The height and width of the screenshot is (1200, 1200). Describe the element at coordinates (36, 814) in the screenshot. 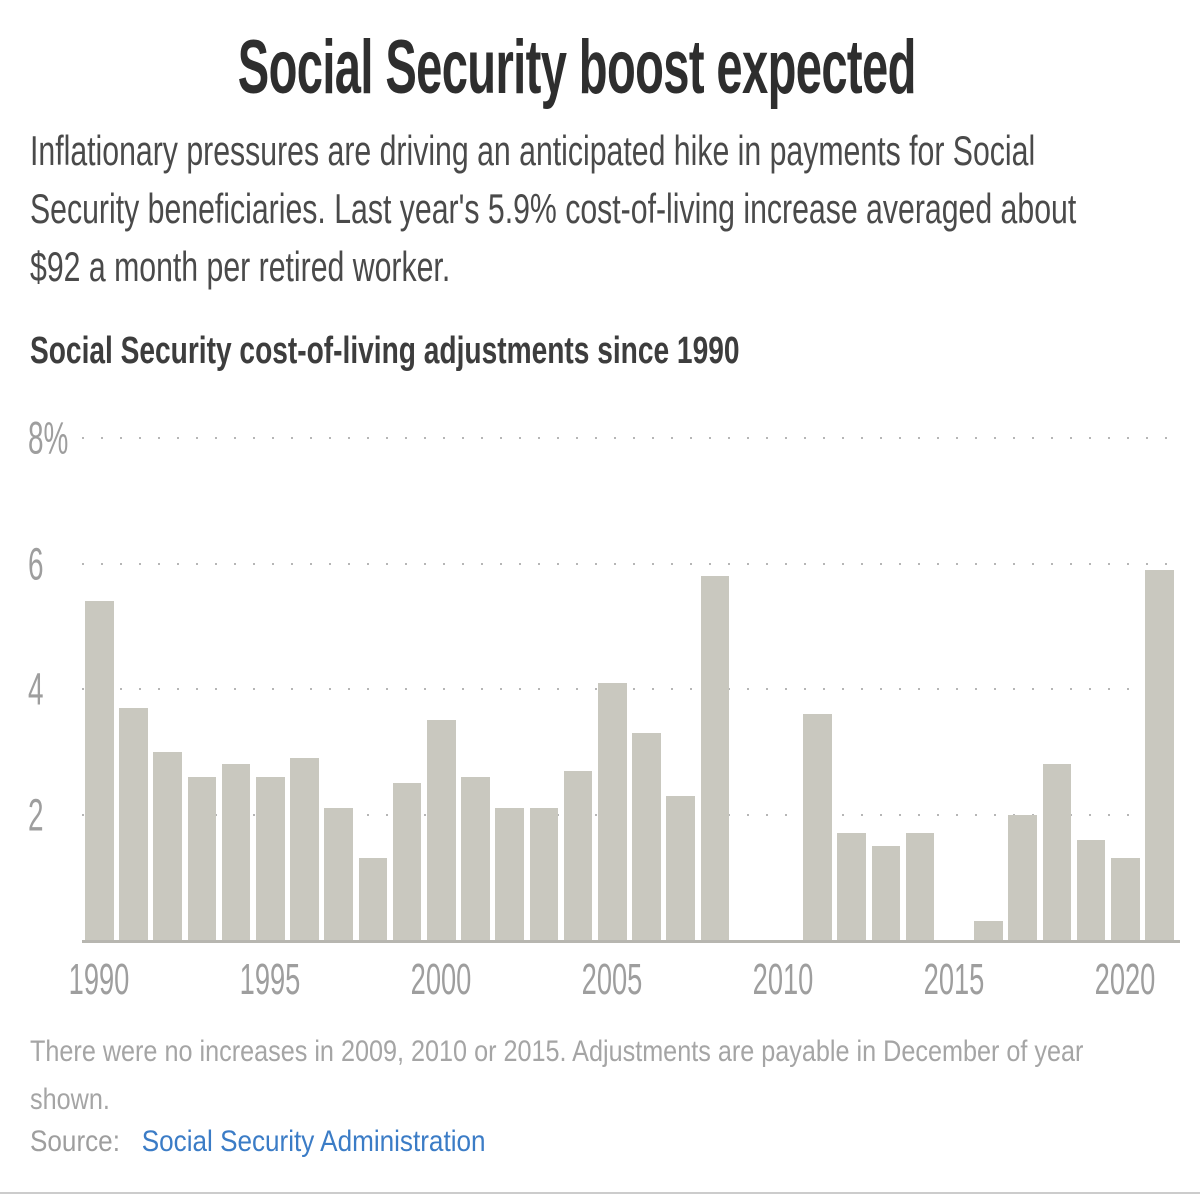

I see `y-tick-label-2: 2` at that location.